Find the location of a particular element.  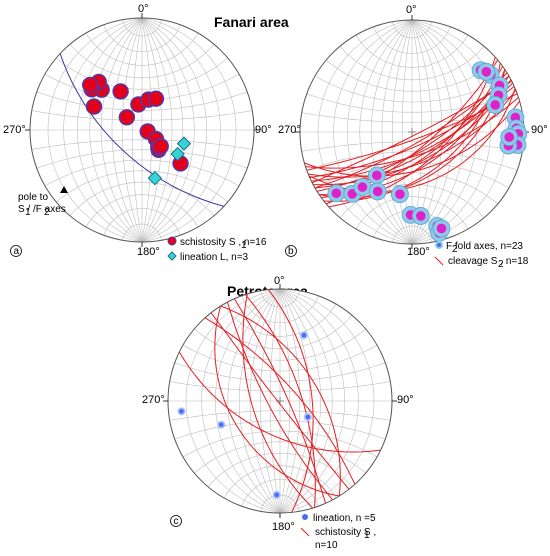

legend-cleavage-text: cleavage S , n=18 is located at coordinates (488, 261).